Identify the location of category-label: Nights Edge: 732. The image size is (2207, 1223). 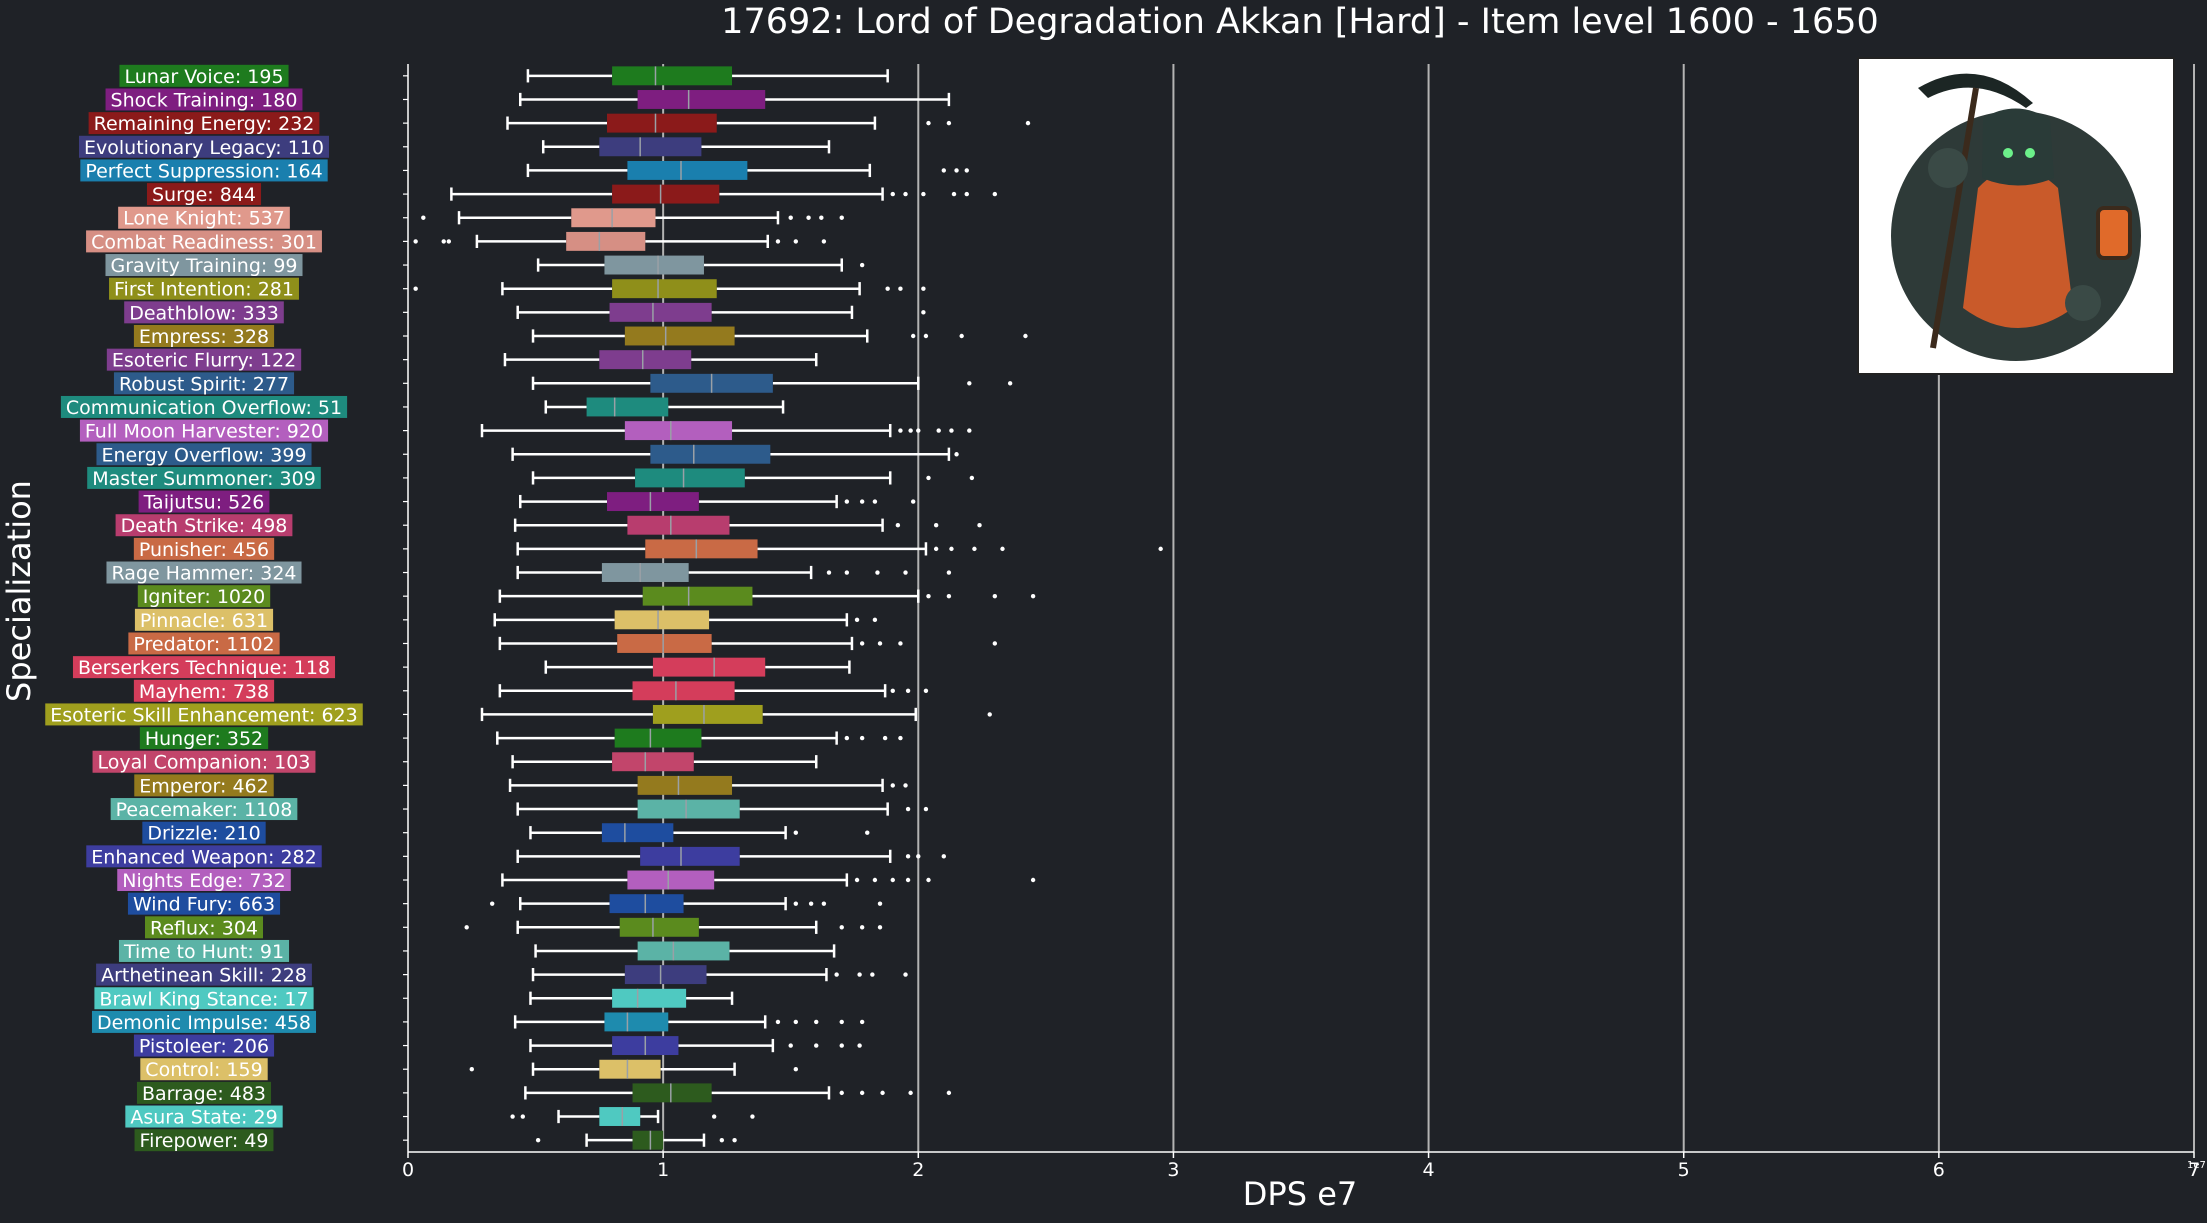
(204, 881).